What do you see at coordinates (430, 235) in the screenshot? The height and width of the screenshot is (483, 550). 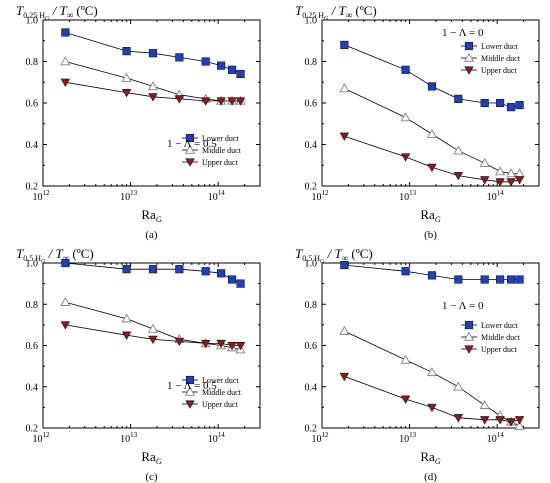 I see `panel-label: (b)` at bounding box center [430, 235].